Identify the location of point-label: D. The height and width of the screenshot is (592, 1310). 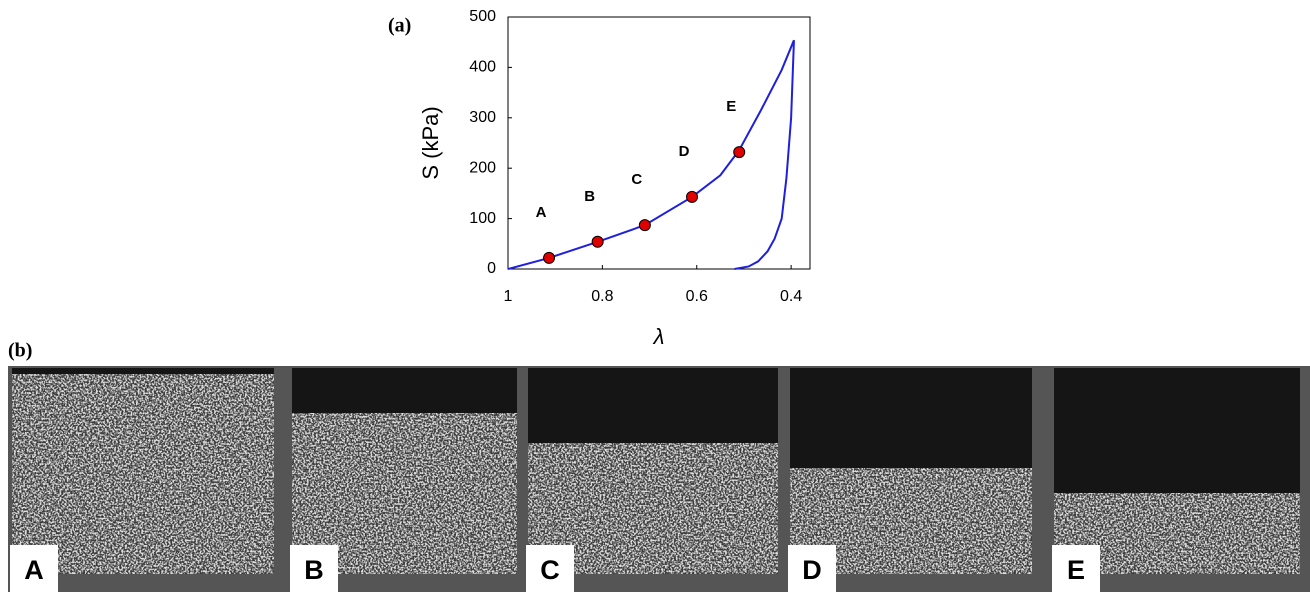
(684, 151).